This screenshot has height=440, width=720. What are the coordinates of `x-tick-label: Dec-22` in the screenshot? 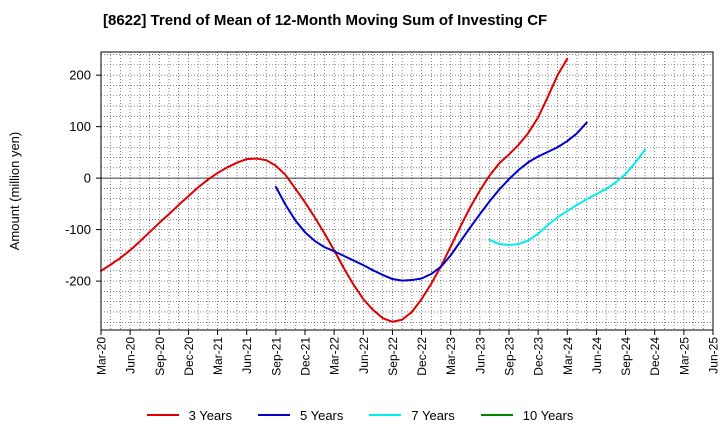 It's located at (422, 356).